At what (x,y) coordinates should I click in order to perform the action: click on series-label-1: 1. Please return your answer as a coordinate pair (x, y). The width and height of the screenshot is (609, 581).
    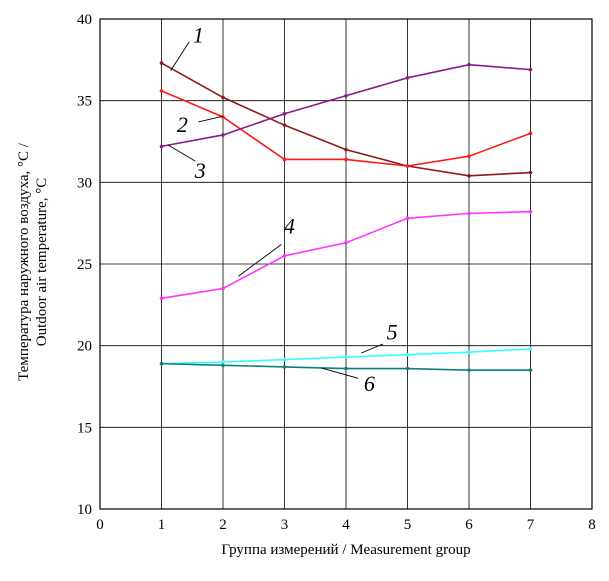
    Looking at the image, I should click on (198, 34).